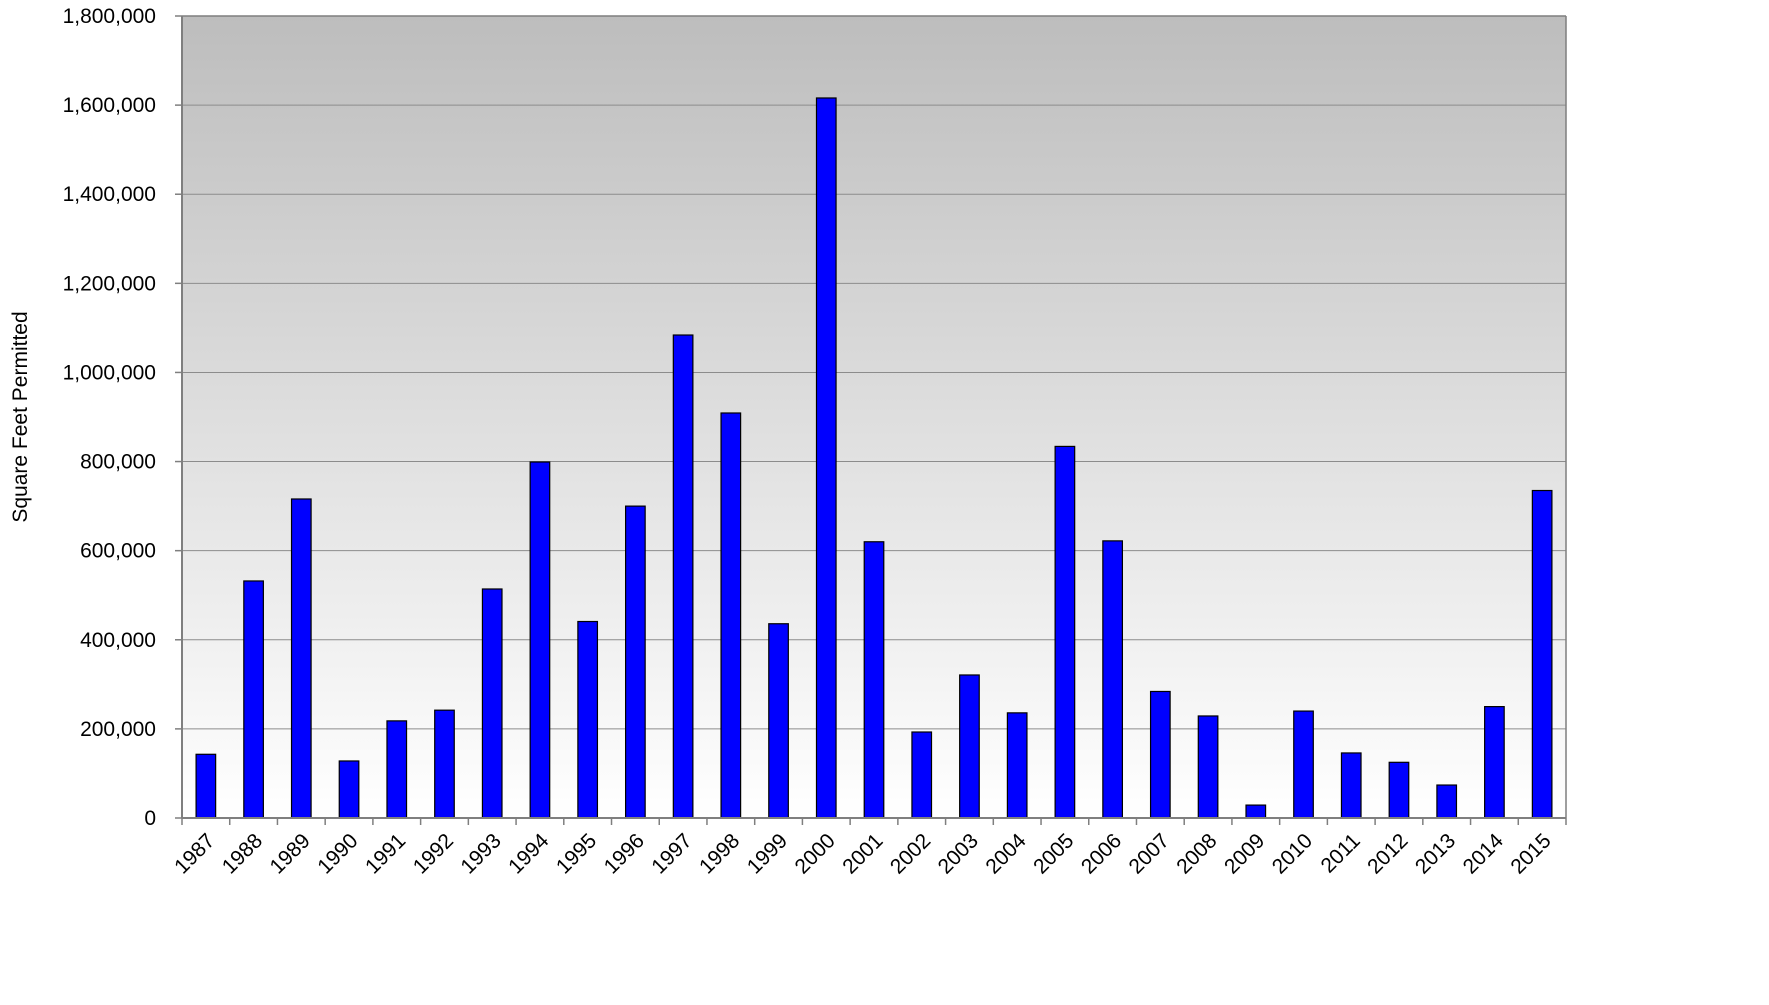 Image resolution: width=1769 pixels, height=1005 pixels. What do you see at coordinates (1542, 654) in the screenshot?
I see `bar-2015` at bounding box center [1542, 654].